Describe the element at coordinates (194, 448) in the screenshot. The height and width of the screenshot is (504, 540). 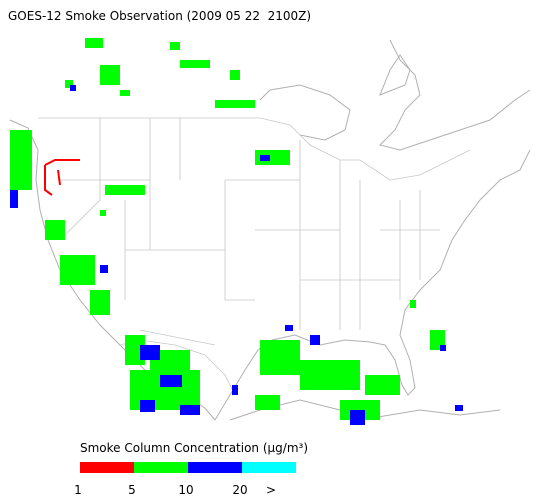
I see `legend-label: Smoke Column Concentration (µg/m³)` at that location.